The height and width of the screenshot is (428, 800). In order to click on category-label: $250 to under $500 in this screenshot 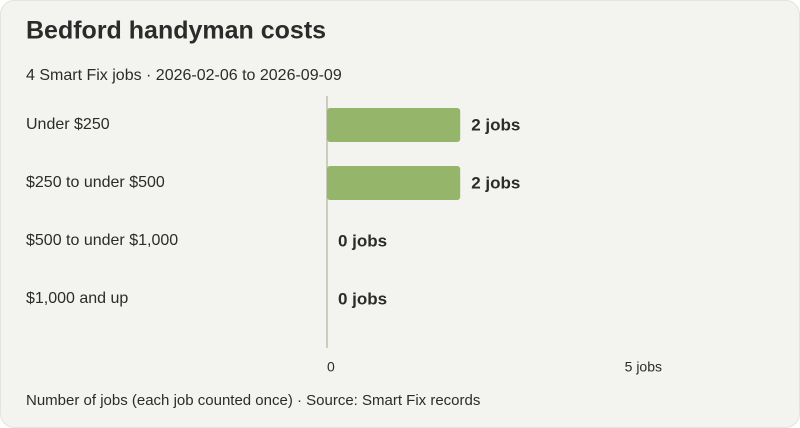, I will do `click(95, 182)`.